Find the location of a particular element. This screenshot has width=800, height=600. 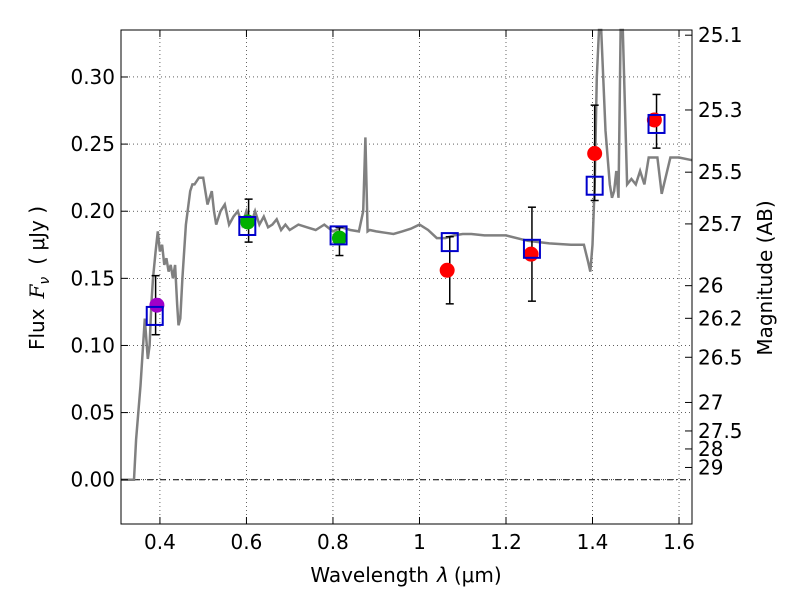

magnitude-tick-label: 25.7 is located at coordinates (720, 224).